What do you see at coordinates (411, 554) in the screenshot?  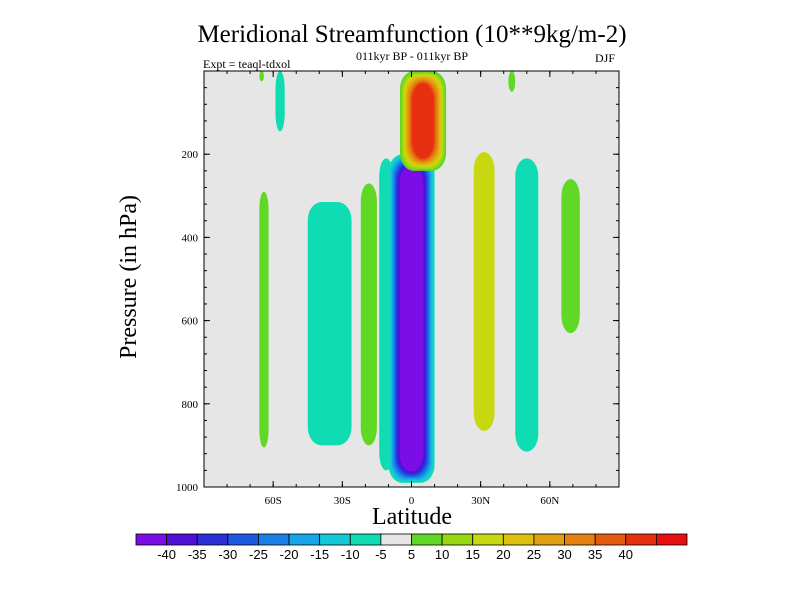 I see `colorbar-label: 5` at bounding box center [411, 554].